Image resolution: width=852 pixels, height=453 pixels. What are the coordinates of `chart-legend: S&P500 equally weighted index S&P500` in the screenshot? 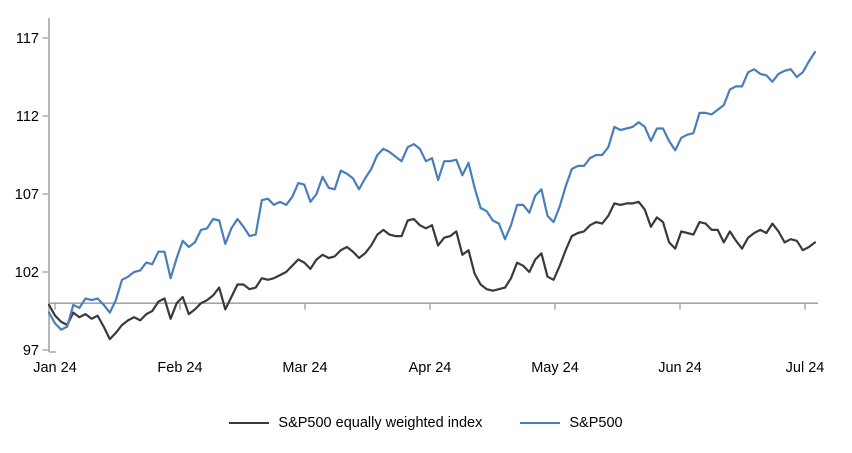 It's located at (426, 423).